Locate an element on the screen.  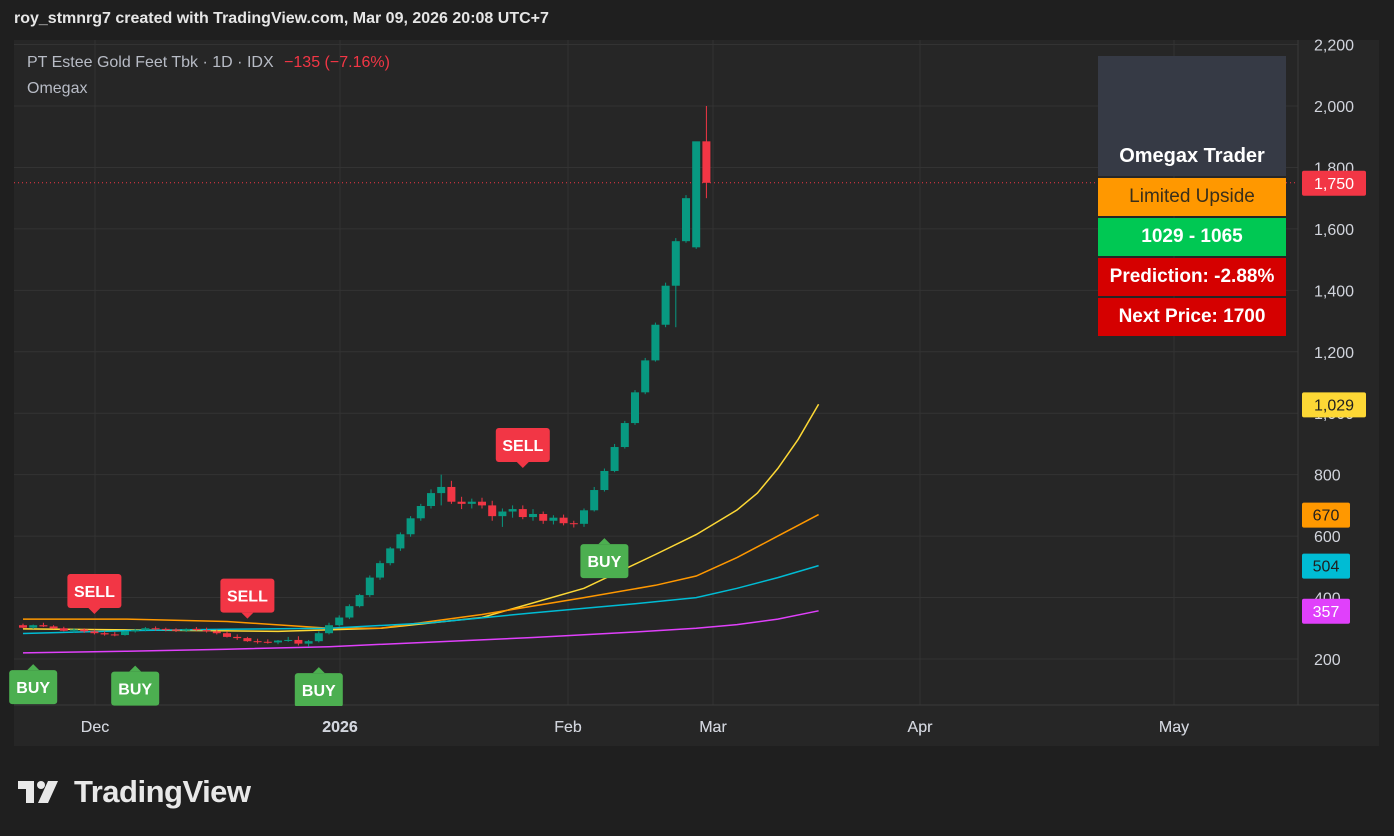
indicator-legend: Omegax is located at coordinates (57, 88).